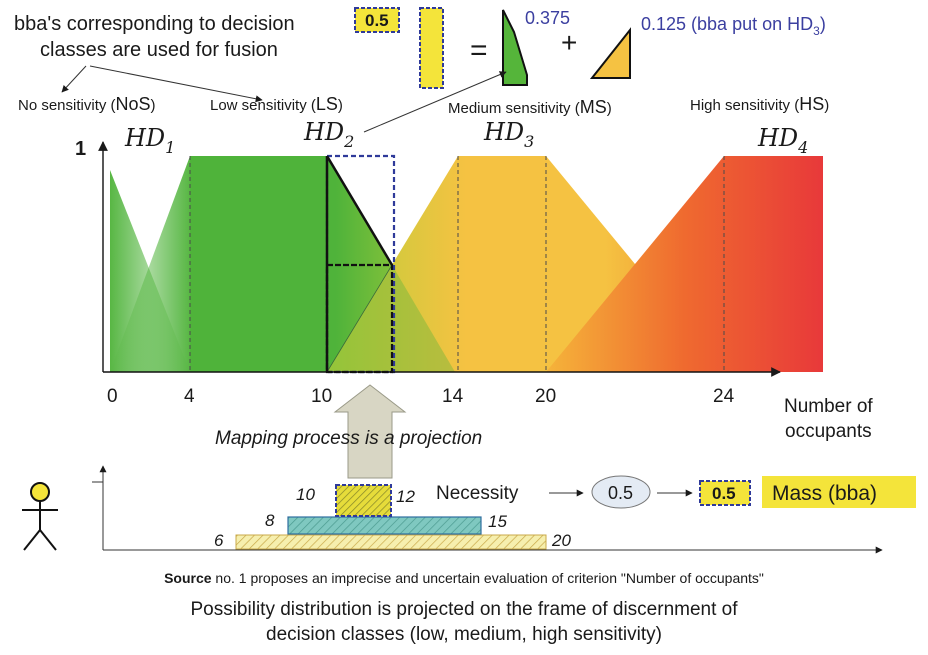 The width and height of the screenshot is (928, 655). I want to click on result-value: 0.5, so click(724, 493).